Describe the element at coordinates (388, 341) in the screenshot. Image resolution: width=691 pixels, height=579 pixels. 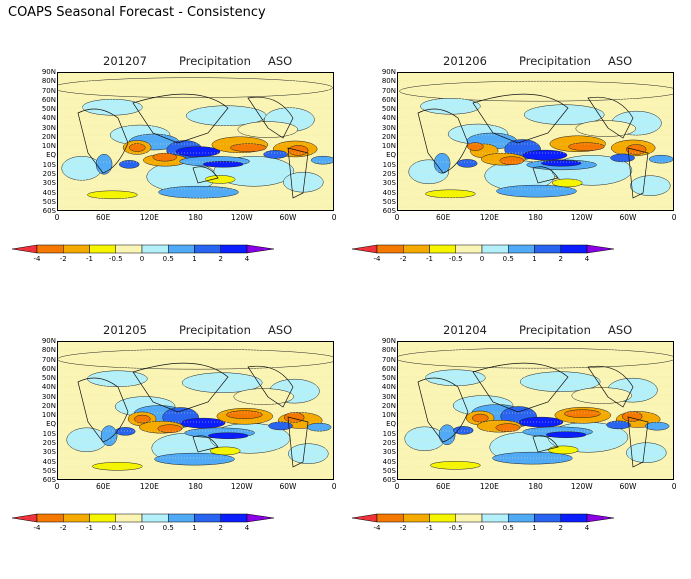
I see `lat-tick-label: 90N` at that location.